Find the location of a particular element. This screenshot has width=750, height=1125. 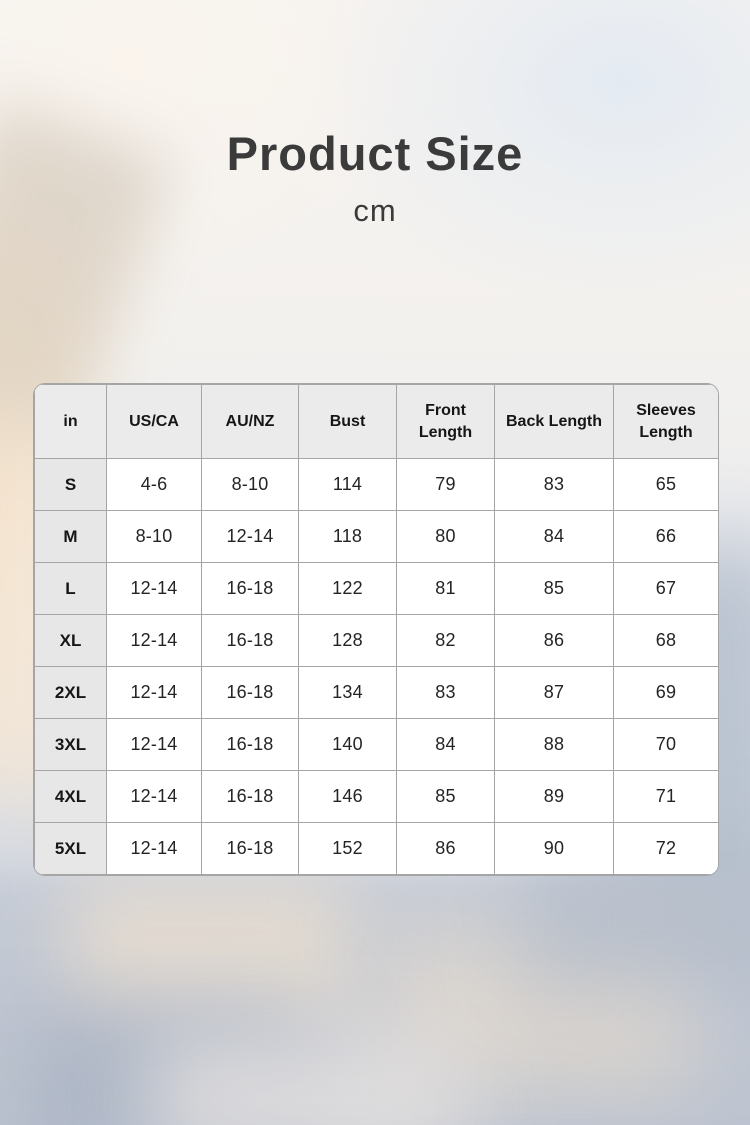

size-label-cell: 5XL is located at coordinates (70, 848).